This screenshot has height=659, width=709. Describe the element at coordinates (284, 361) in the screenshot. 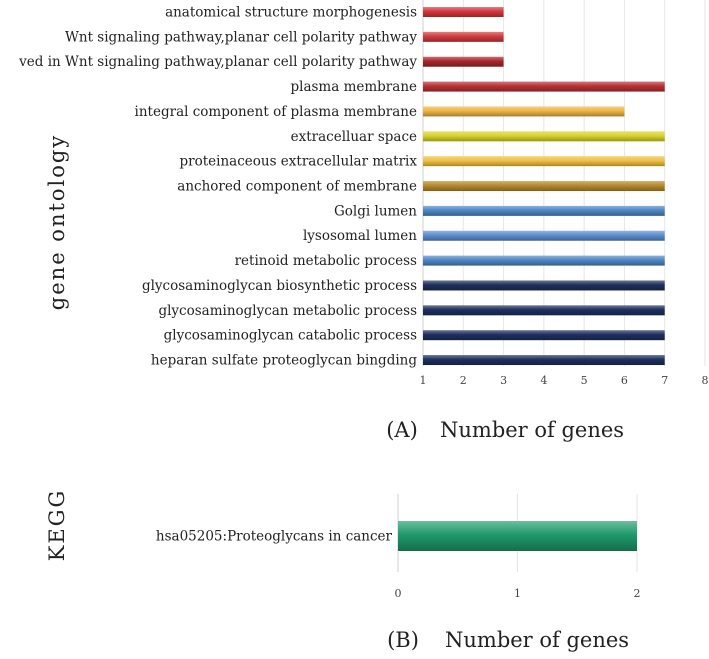

I see `category-label: heparan sulfate proteoglycan bingding` at that location.